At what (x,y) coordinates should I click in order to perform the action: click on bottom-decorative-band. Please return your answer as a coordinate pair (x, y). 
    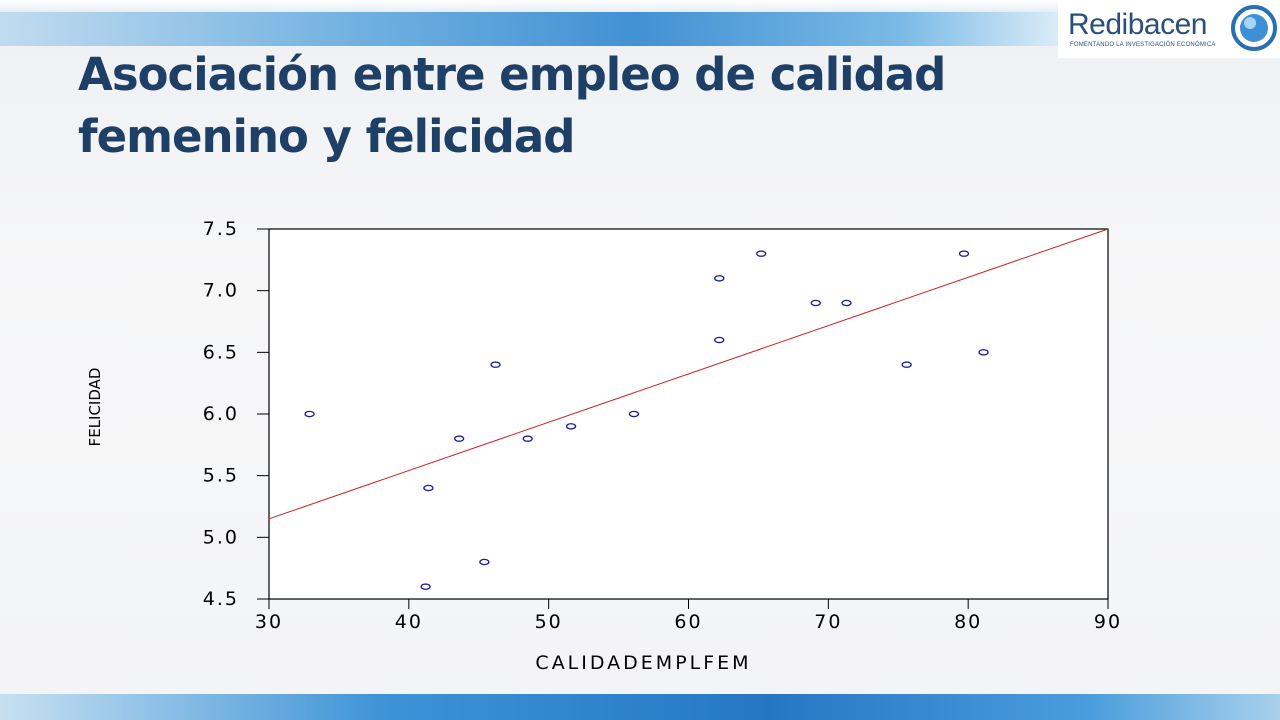
    Looking at the image, I should click on (640, 707).